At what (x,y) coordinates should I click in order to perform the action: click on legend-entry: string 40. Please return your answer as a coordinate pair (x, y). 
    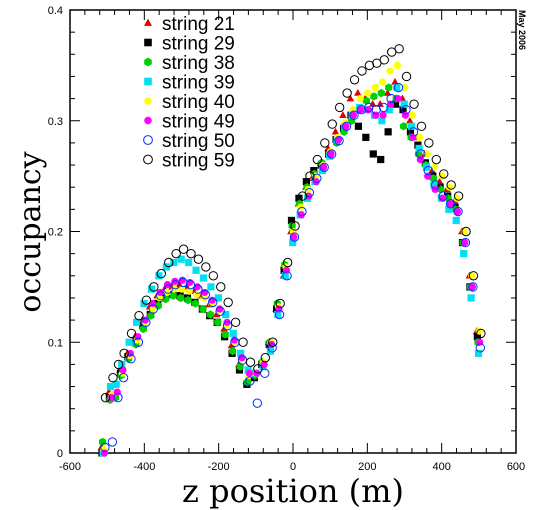
    Looking at the image, I should click on (189, 102).